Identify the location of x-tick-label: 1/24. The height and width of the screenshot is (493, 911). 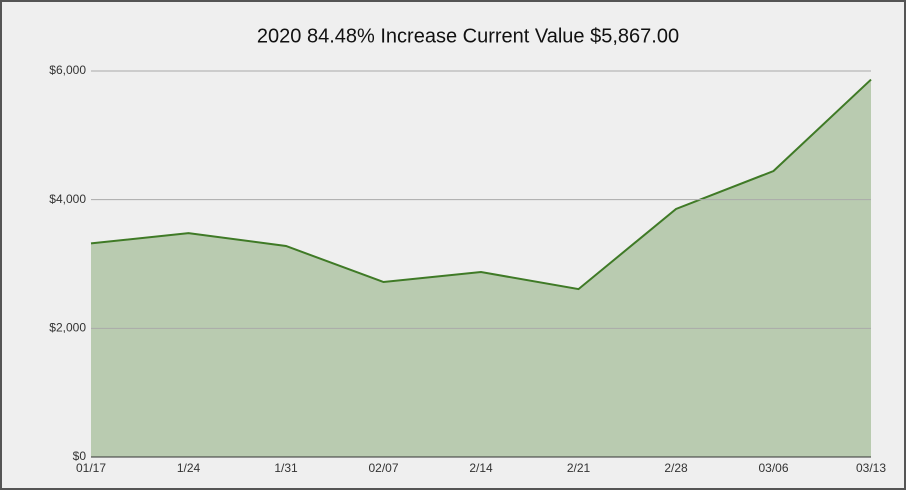
(189, 468).